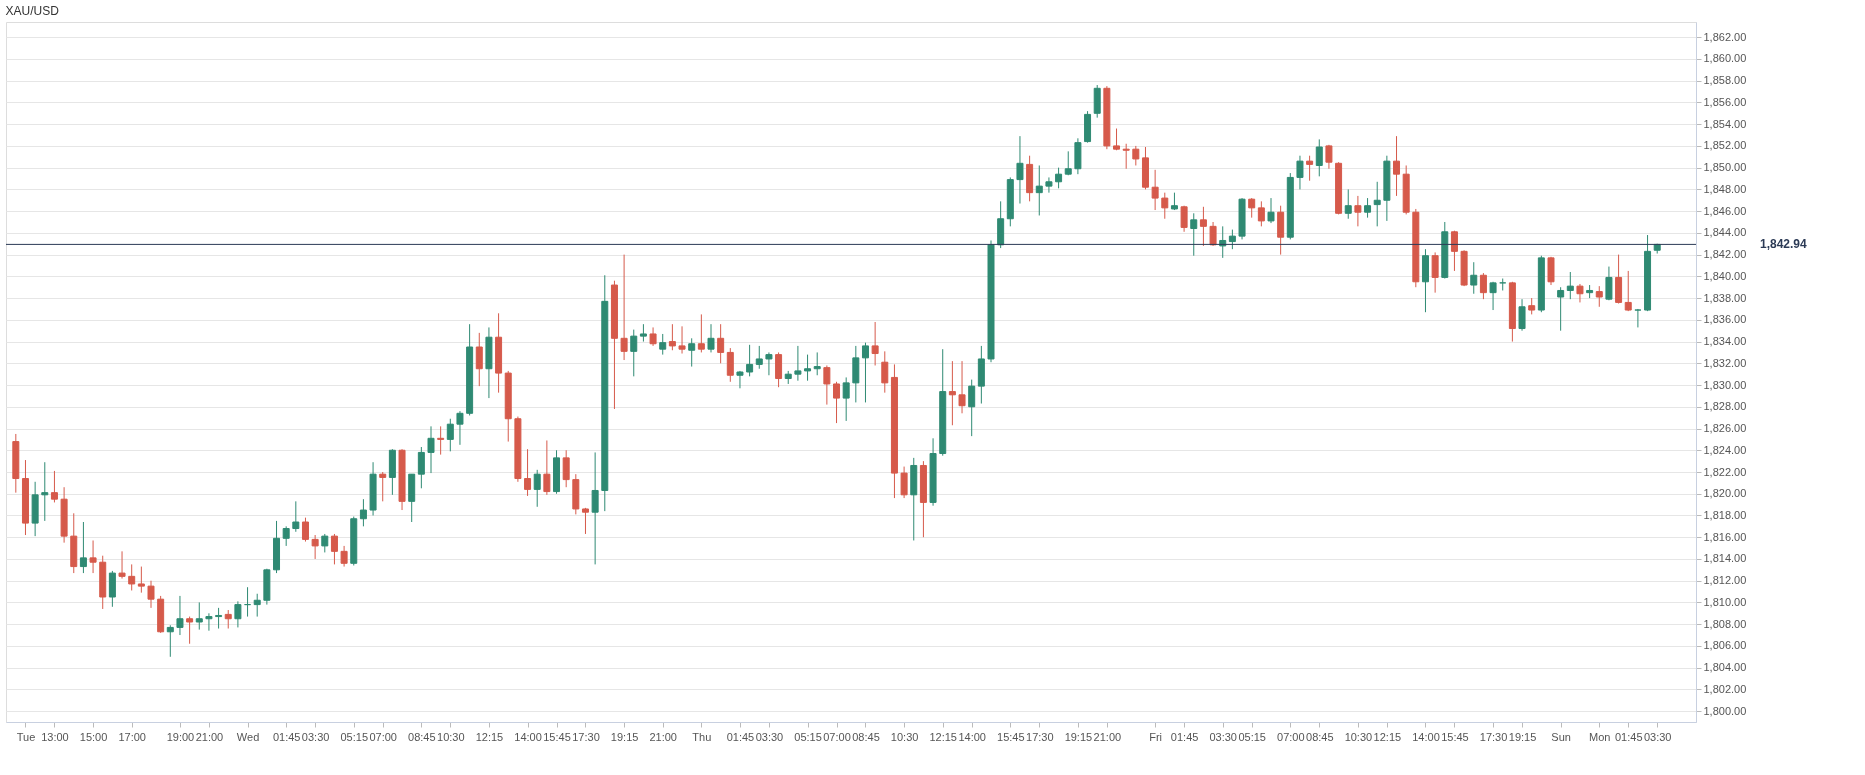  I want to click on y-tick-label: 1,812.00, so click(1725, 580).